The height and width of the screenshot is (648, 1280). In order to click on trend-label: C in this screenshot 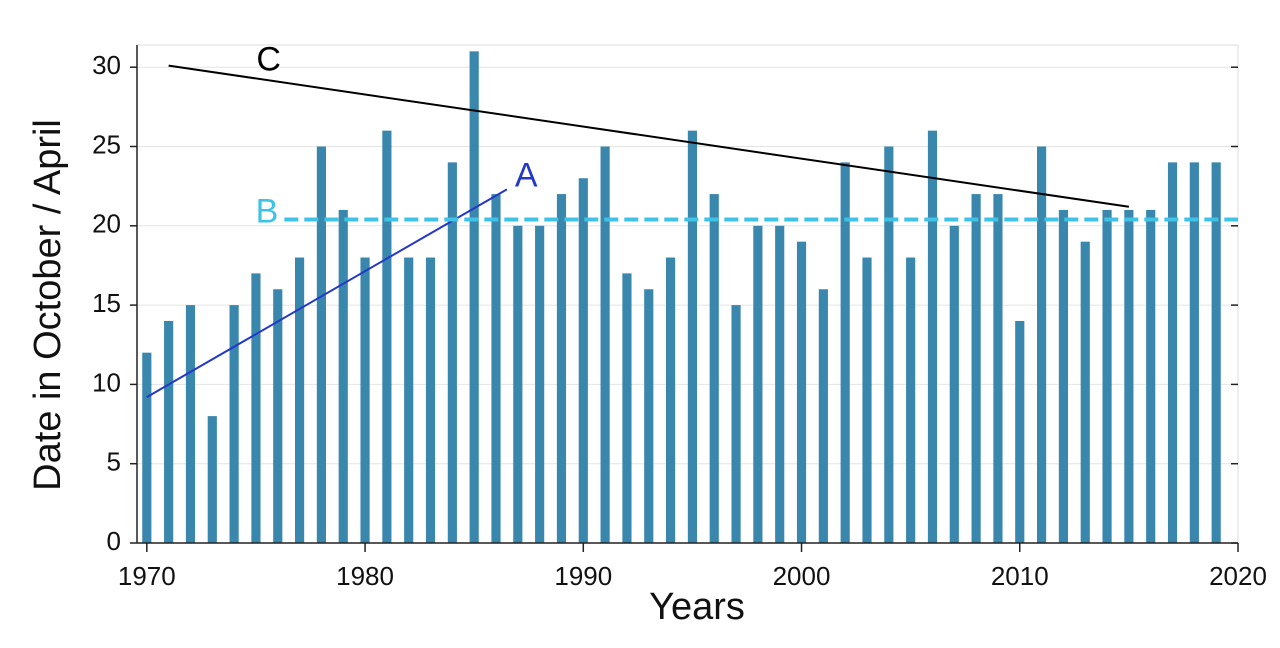, I will do `click(268, 60)`.